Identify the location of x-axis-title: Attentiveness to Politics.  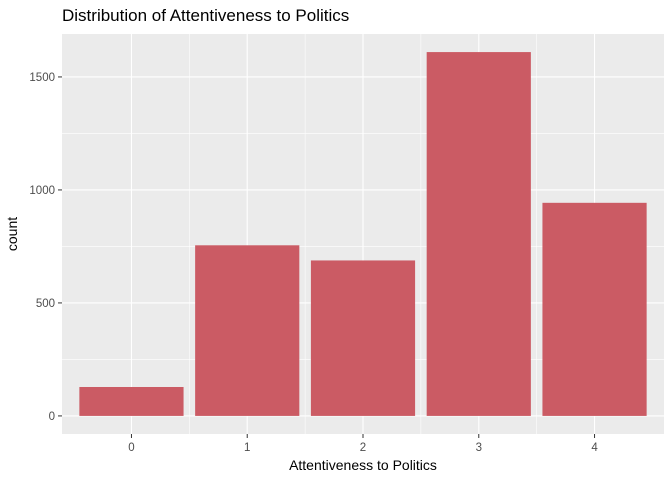
(363, 465).